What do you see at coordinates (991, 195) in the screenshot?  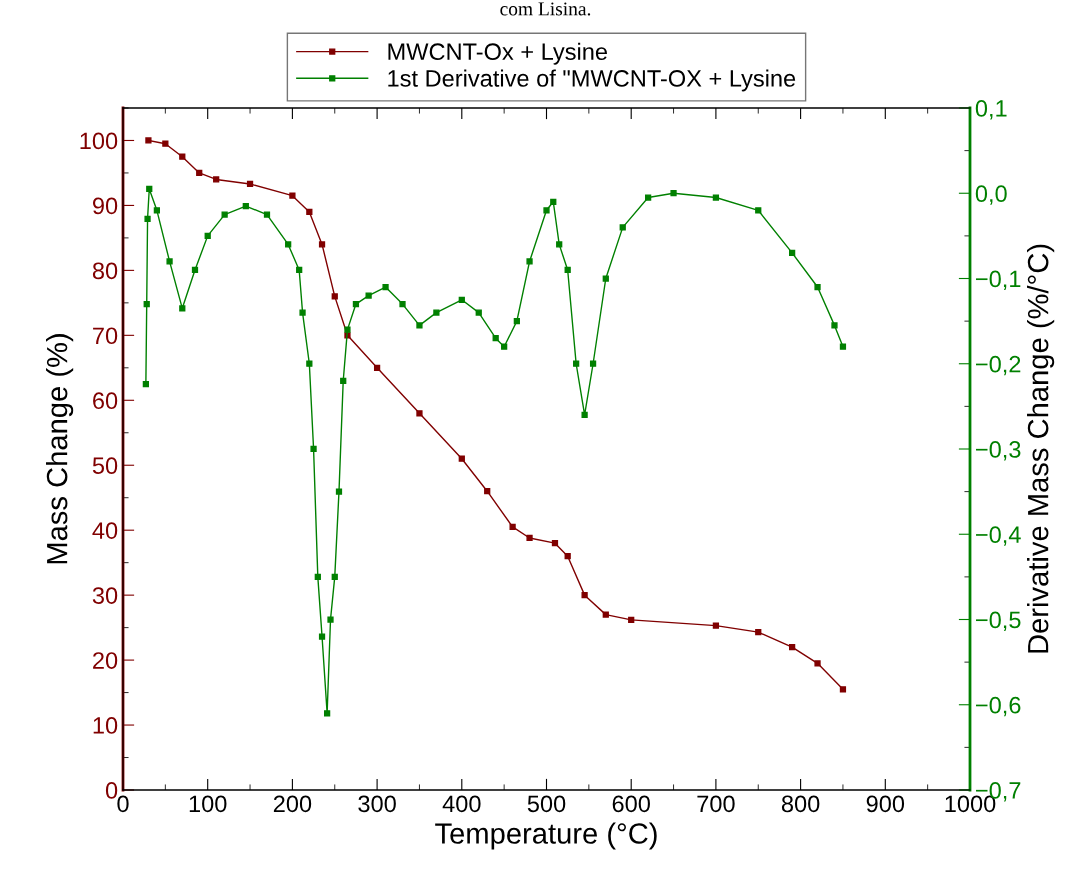 I see `y2-tick-label: 0,0` at bounding box center [991, 195].